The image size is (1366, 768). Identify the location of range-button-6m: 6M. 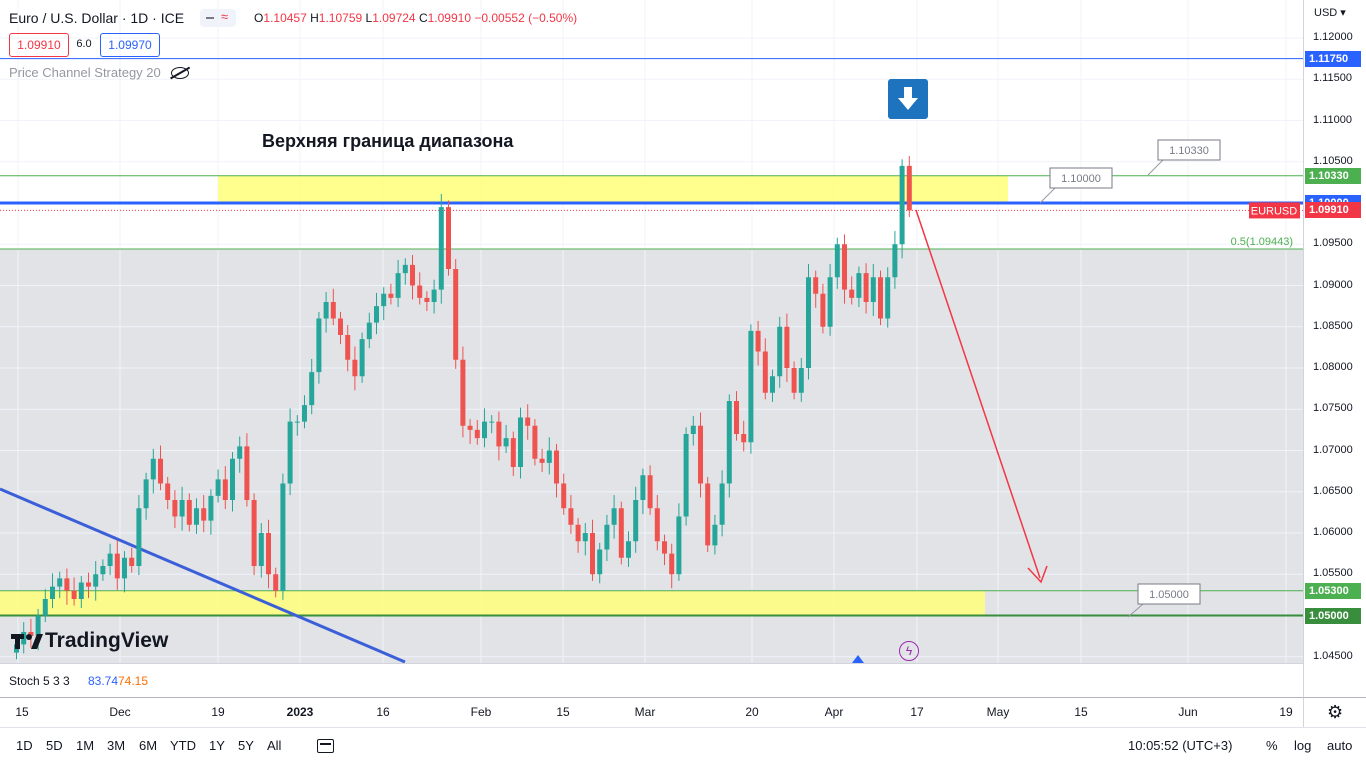
(148, 745).